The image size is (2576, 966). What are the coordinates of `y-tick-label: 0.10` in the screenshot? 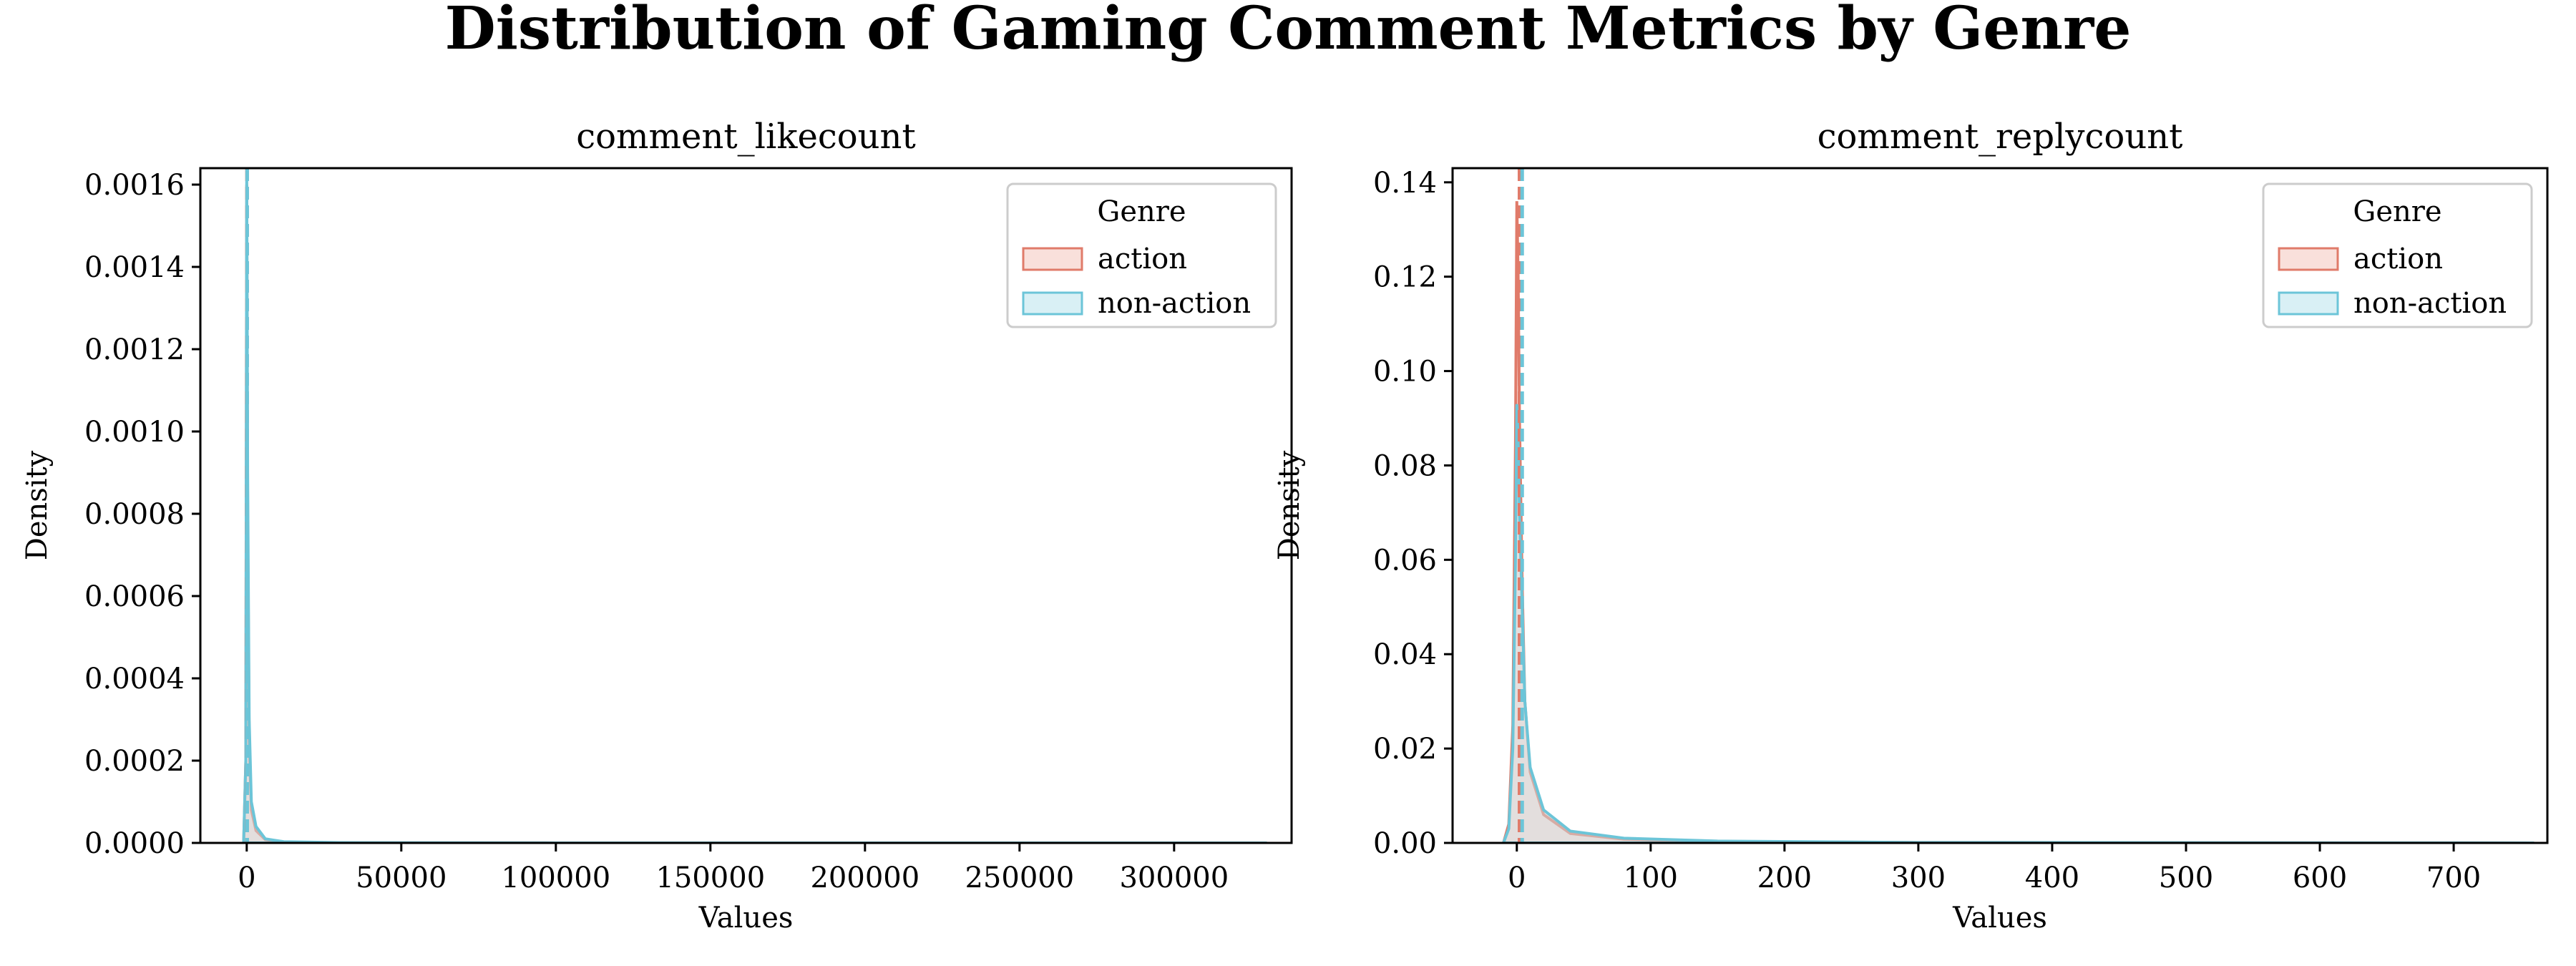 It's located at (1405, 372).